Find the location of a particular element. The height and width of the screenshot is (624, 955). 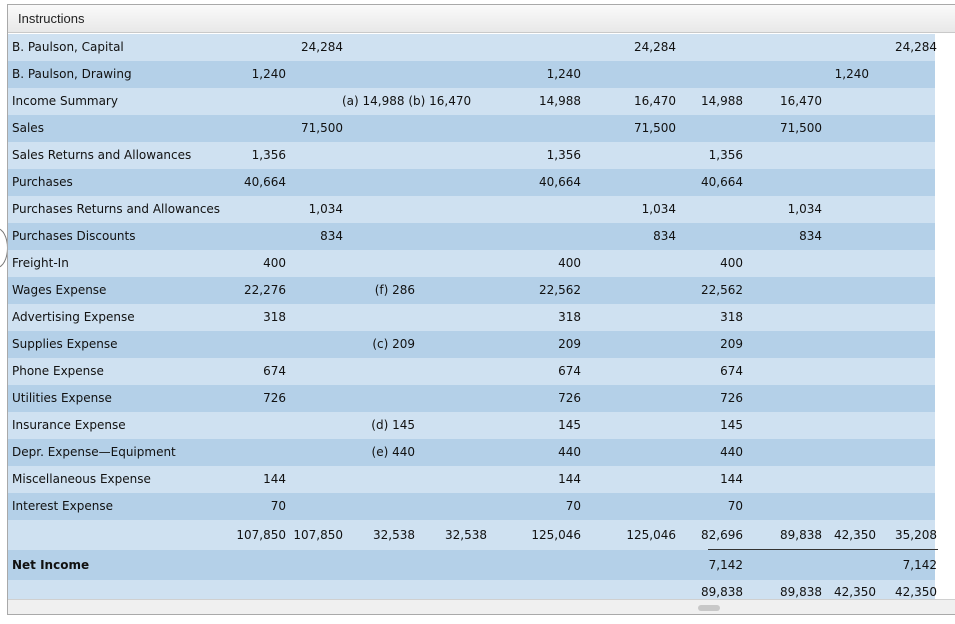

total-bs-credit: 35,208 is located at coordinates (916, 535).